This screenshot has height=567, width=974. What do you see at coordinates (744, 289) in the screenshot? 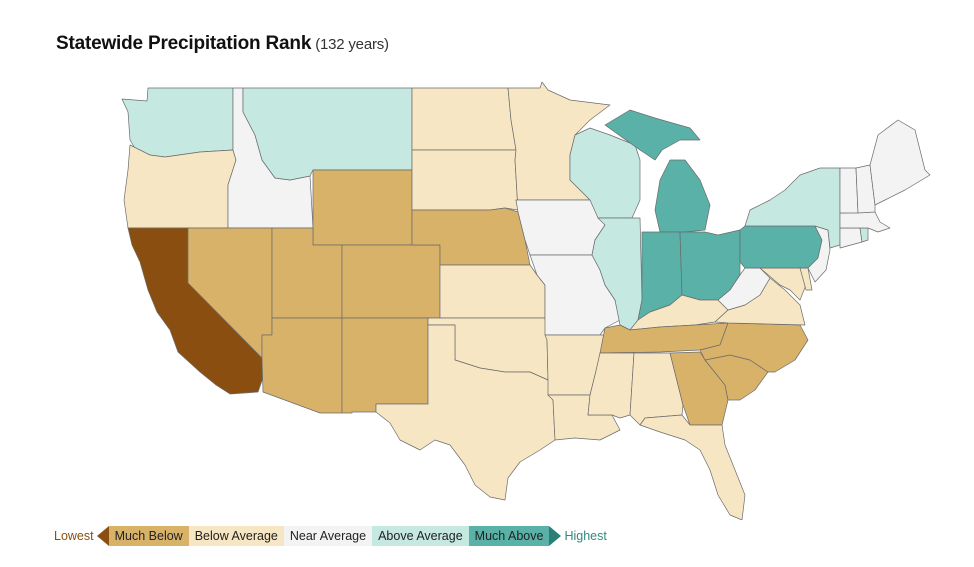
I see `state-wv` at bounding box center [744, 289].